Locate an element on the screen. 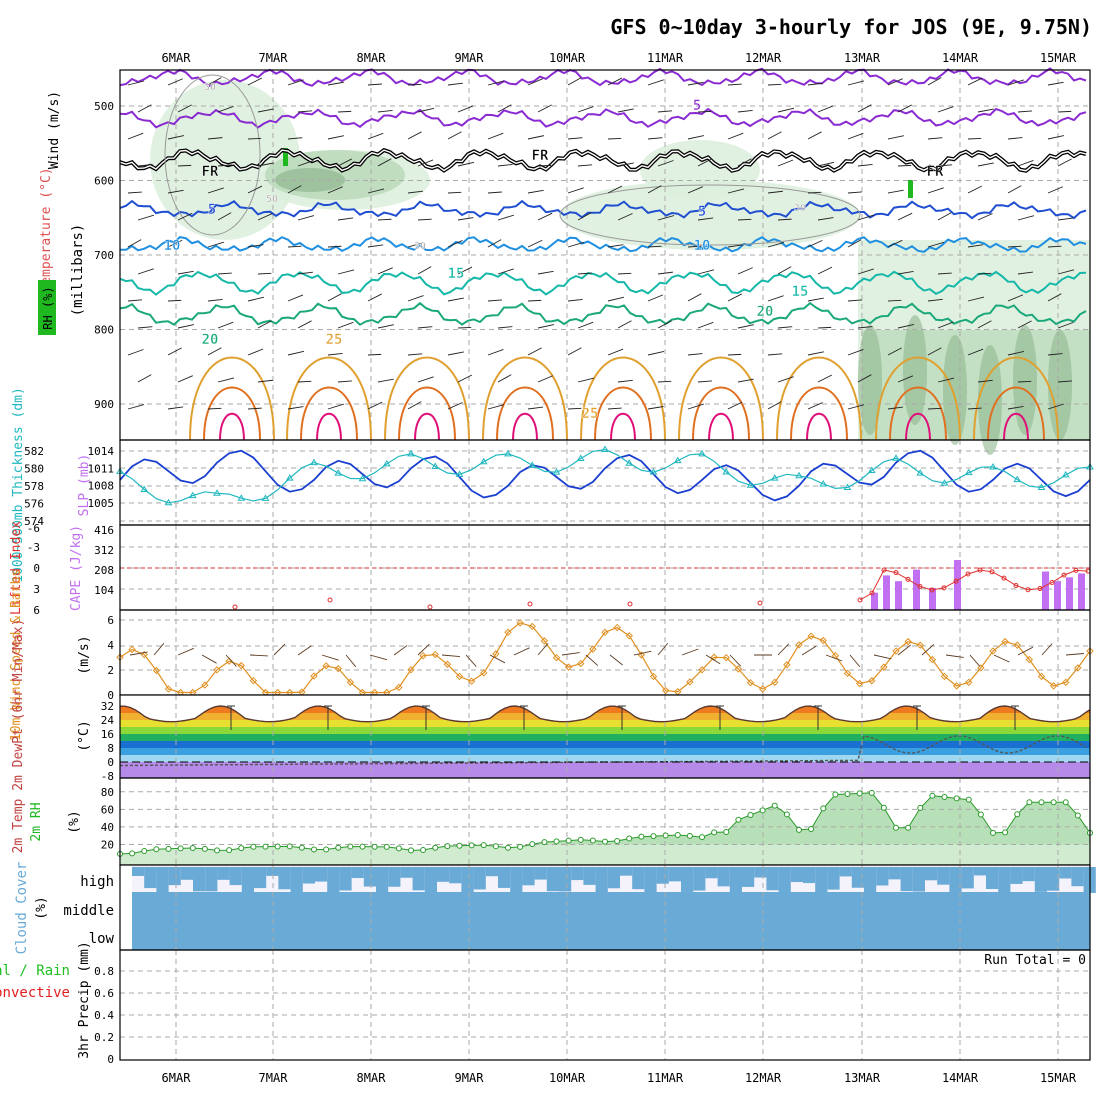  rh-shading is located at coordinates (990, 400).